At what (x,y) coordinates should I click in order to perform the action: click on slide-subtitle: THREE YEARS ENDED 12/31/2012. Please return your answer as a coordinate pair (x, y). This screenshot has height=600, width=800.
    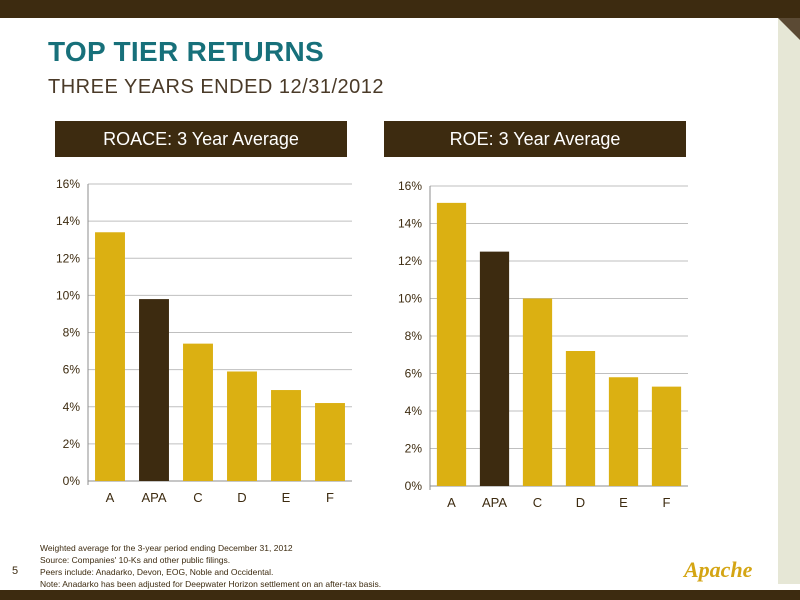
    Looking at the image, I should click on (216, 87).